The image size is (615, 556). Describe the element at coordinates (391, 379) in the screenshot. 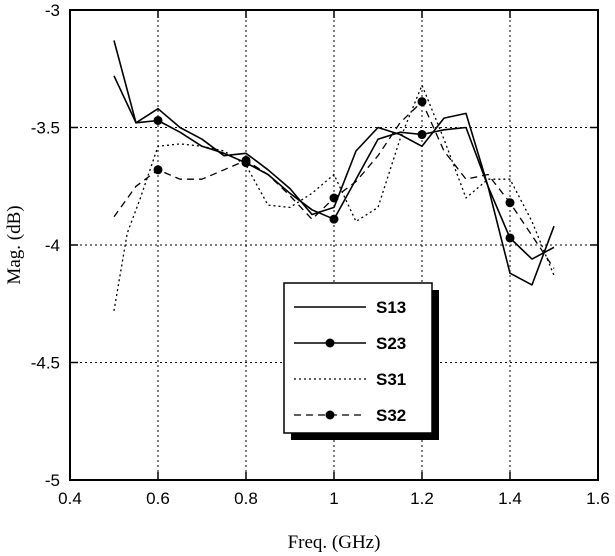

I see `legend-label-s31: S31` at that location.